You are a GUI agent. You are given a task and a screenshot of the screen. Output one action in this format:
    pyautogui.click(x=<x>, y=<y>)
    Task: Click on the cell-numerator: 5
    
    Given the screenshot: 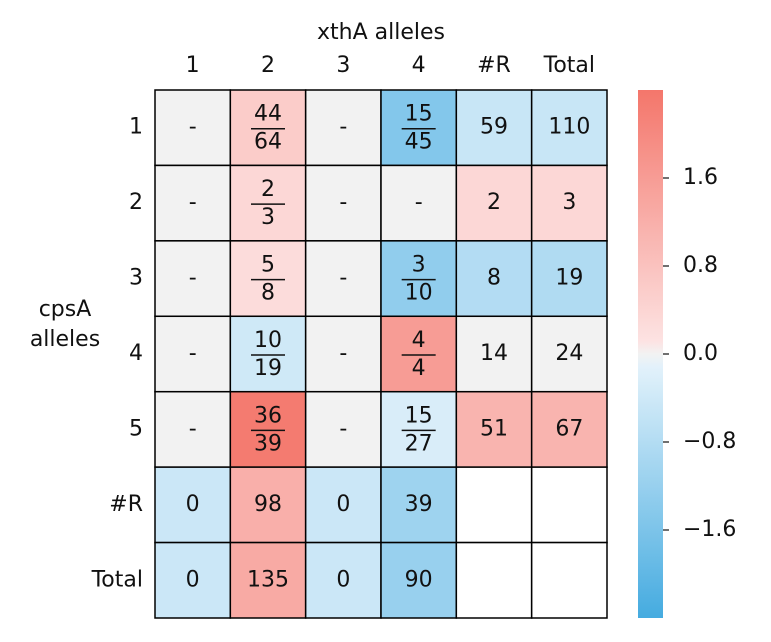 What is the action you would take?
    pyautogui.click(x=268, y=265)
    